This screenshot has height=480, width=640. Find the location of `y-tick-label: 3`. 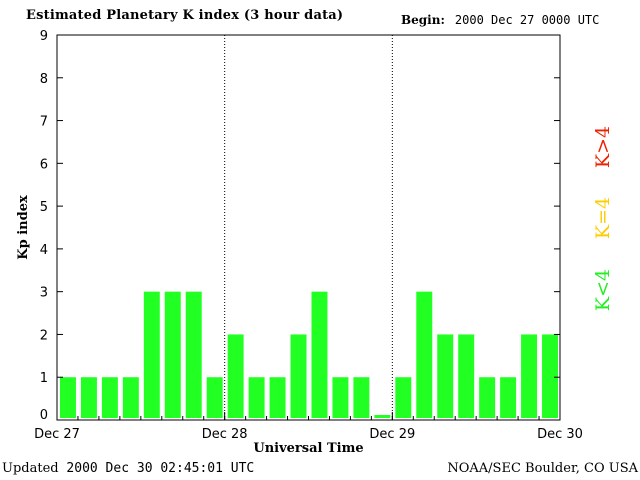

y-tick-label: 3 is located at coordinates (44, 293).